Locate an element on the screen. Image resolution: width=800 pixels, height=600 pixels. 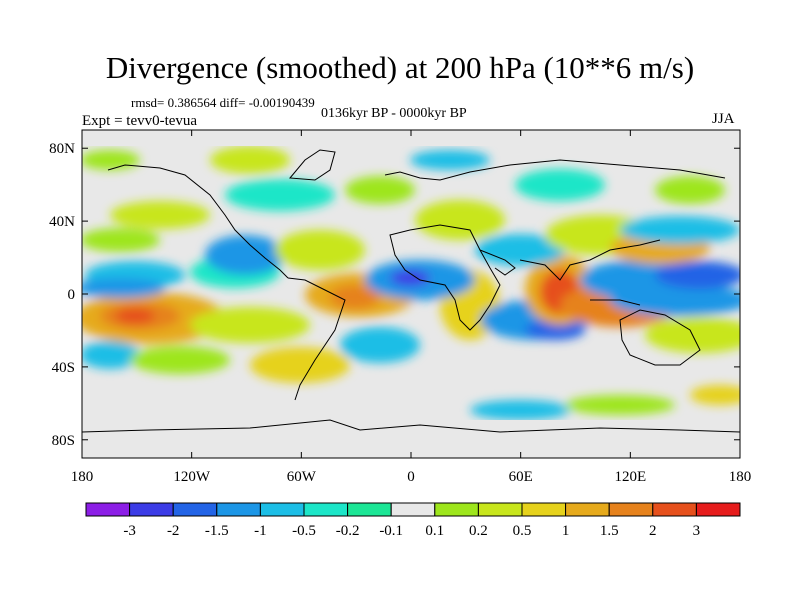
colorbar-label: -2 is located at coordinates (173, 531).